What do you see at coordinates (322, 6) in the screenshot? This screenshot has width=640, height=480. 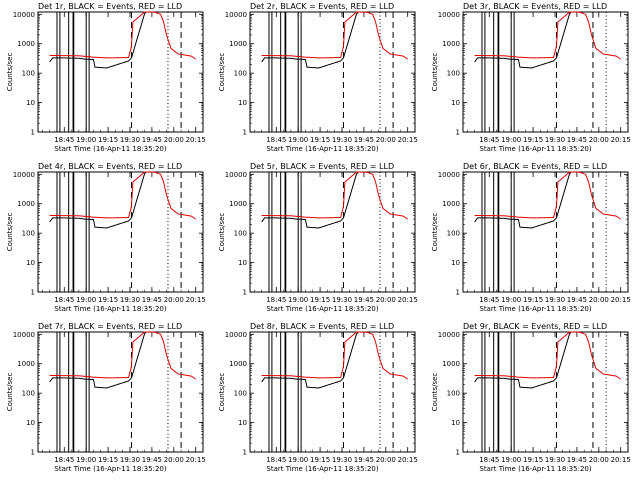 I see `panel-title: Det 2r, BLACK = Events, RED = LLD` at bounding box center [322, 6].